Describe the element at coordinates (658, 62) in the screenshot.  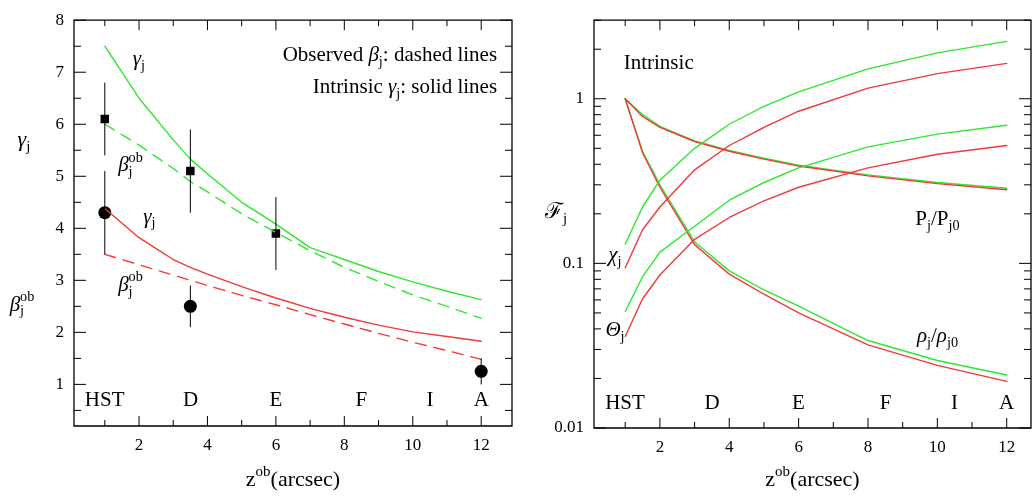
I see `annotation: Intrinsic` at that location.